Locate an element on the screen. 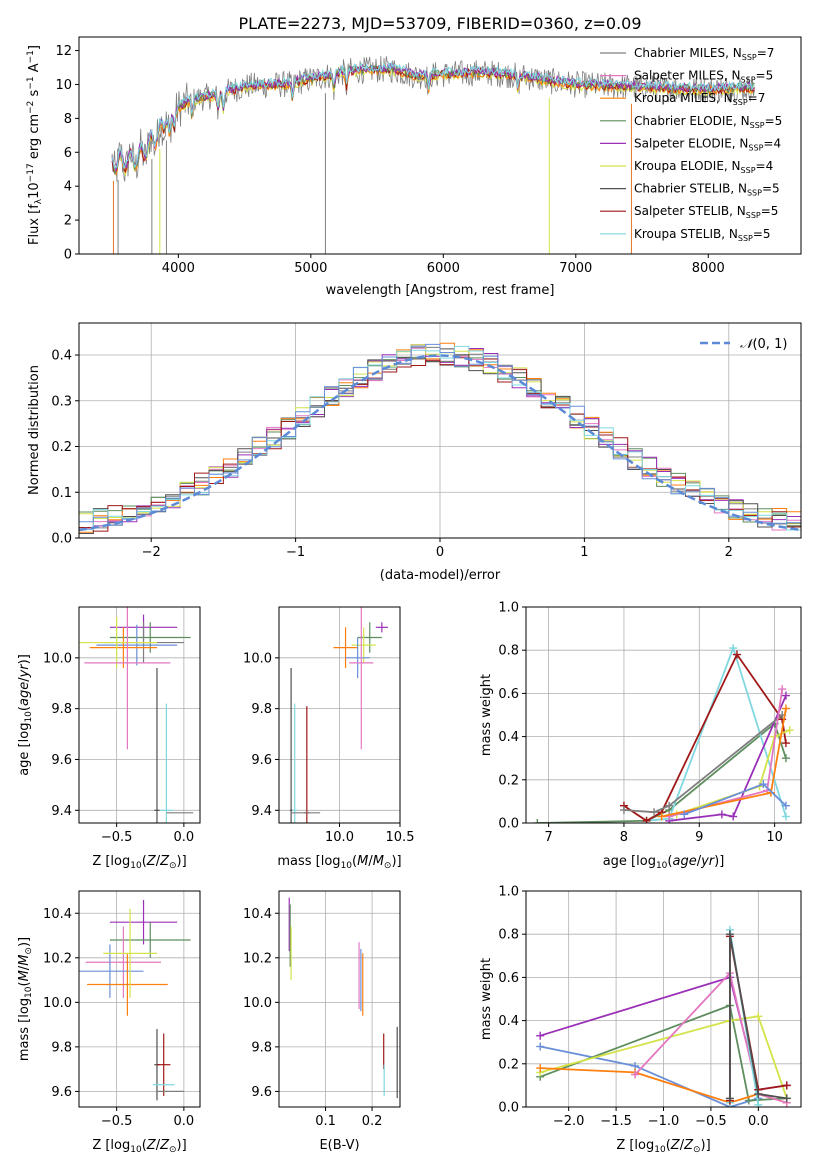  x-tick-label: 1 is located at coordinates (584, 552).